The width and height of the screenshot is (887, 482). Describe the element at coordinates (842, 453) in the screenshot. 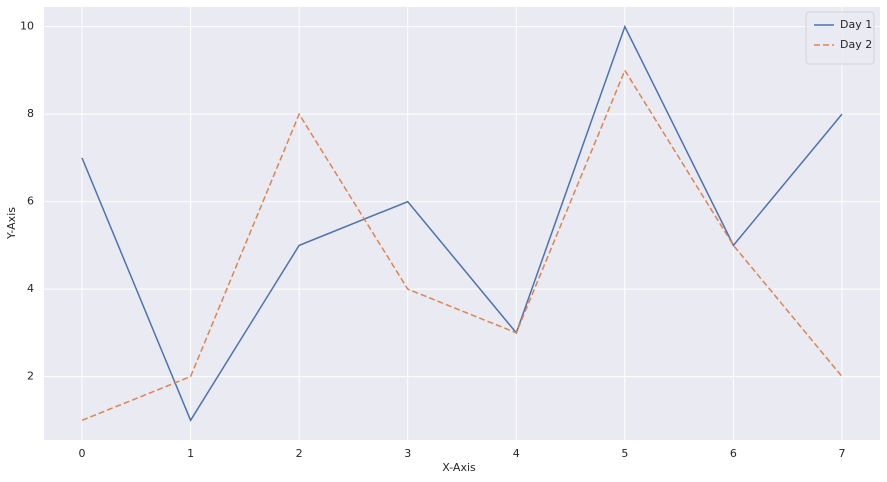

I see `x-tick-label: 7` at that location.